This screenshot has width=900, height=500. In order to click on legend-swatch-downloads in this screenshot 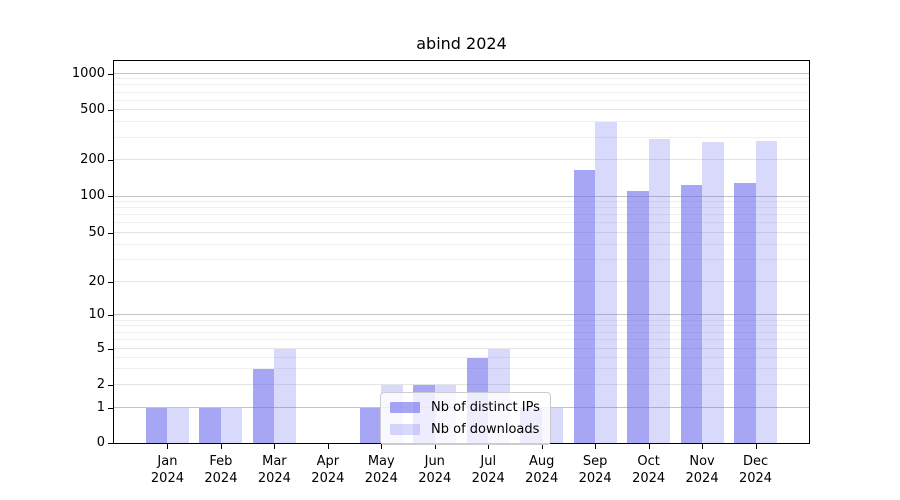, I will do `click(405, 429)`.